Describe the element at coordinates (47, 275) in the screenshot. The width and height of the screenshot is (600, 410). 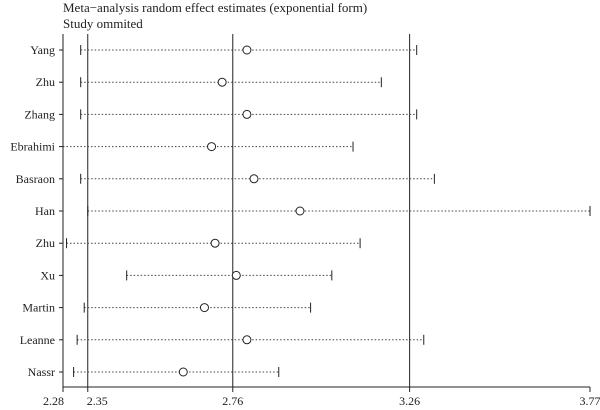
I see `study-label-7: Xu` at that location.